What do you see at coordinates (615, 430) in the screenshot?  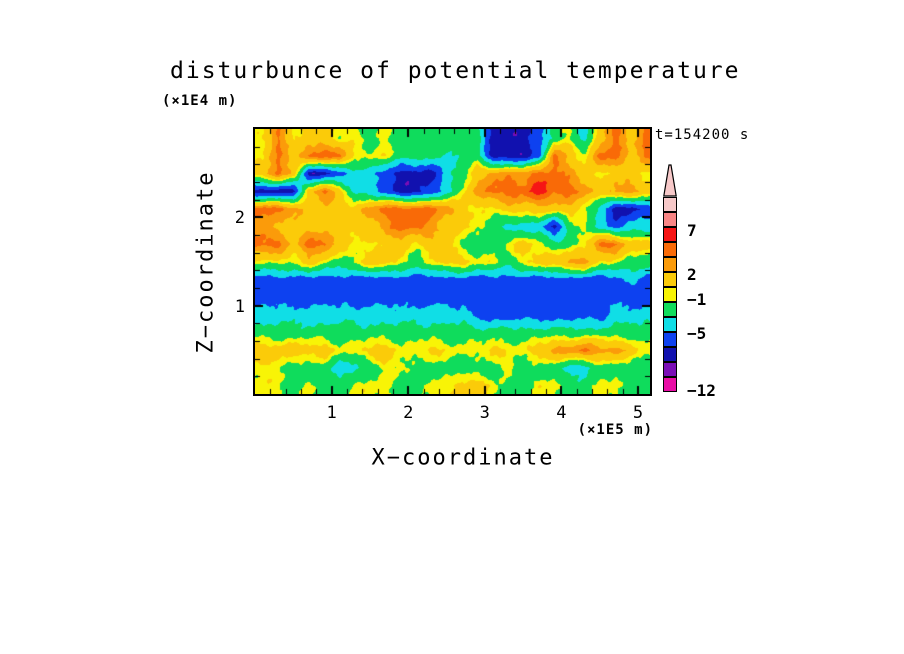 I see `x-axis-unit-label: (×1E5 m)` at bounding box center [615, 430].